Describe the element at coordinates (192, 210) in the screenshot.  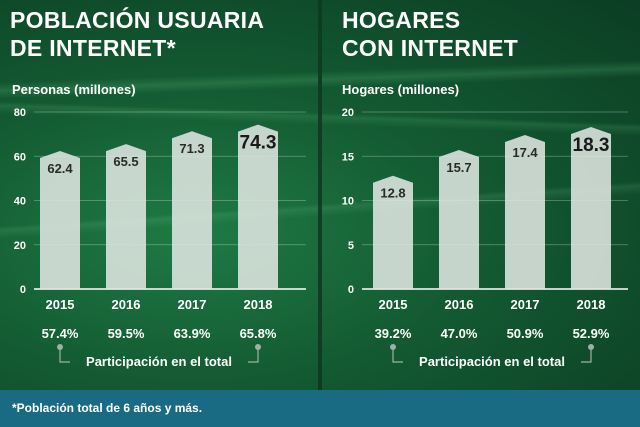
I see `left-bar-2017` at that location.